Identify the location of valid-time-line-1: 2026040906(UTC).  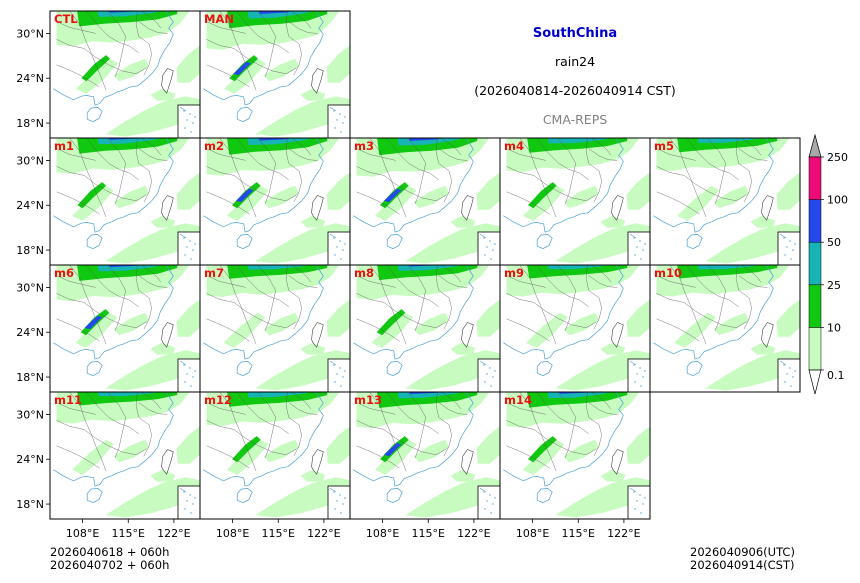
(742, 552).